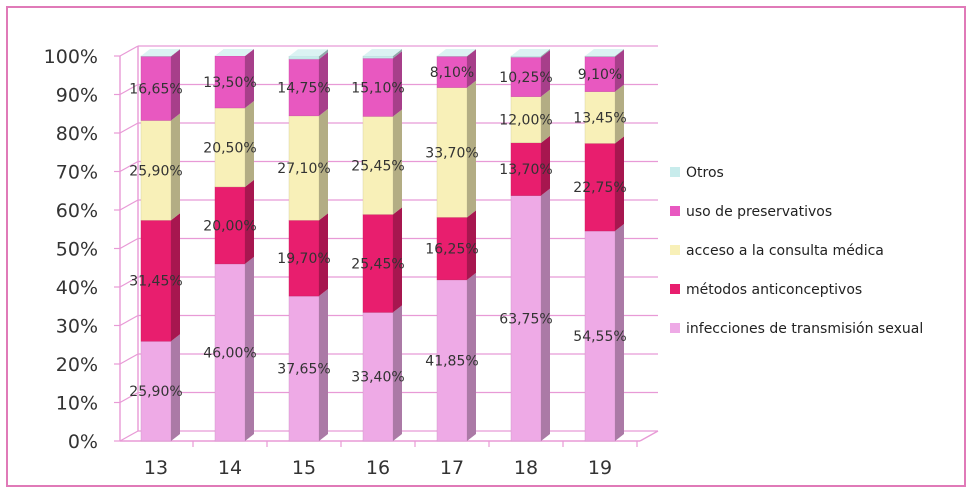 This screenshot has height=493, width=974. Describe the element at coordinates (785, 251) in the screenshot. I see `legend-label: acceso a la consulta médica` at that location.